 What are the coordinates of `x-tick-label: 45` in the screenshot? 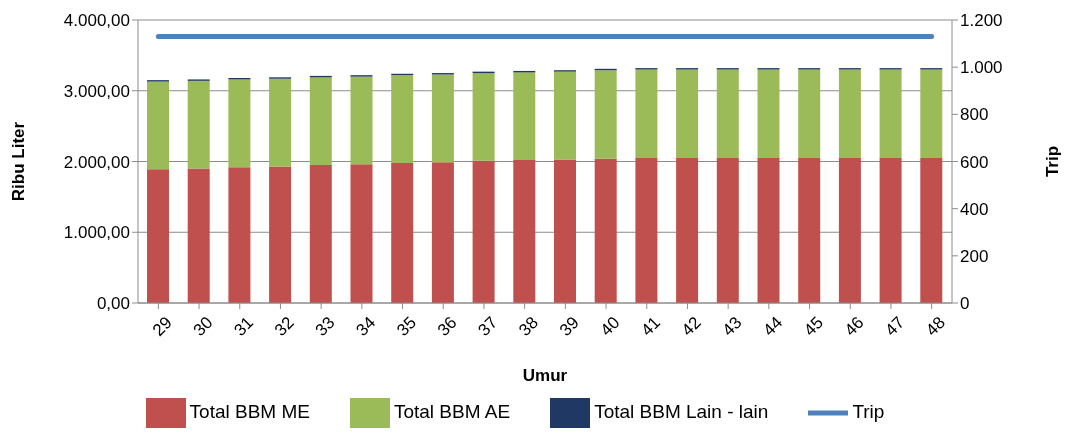 It's located at (813, 326).